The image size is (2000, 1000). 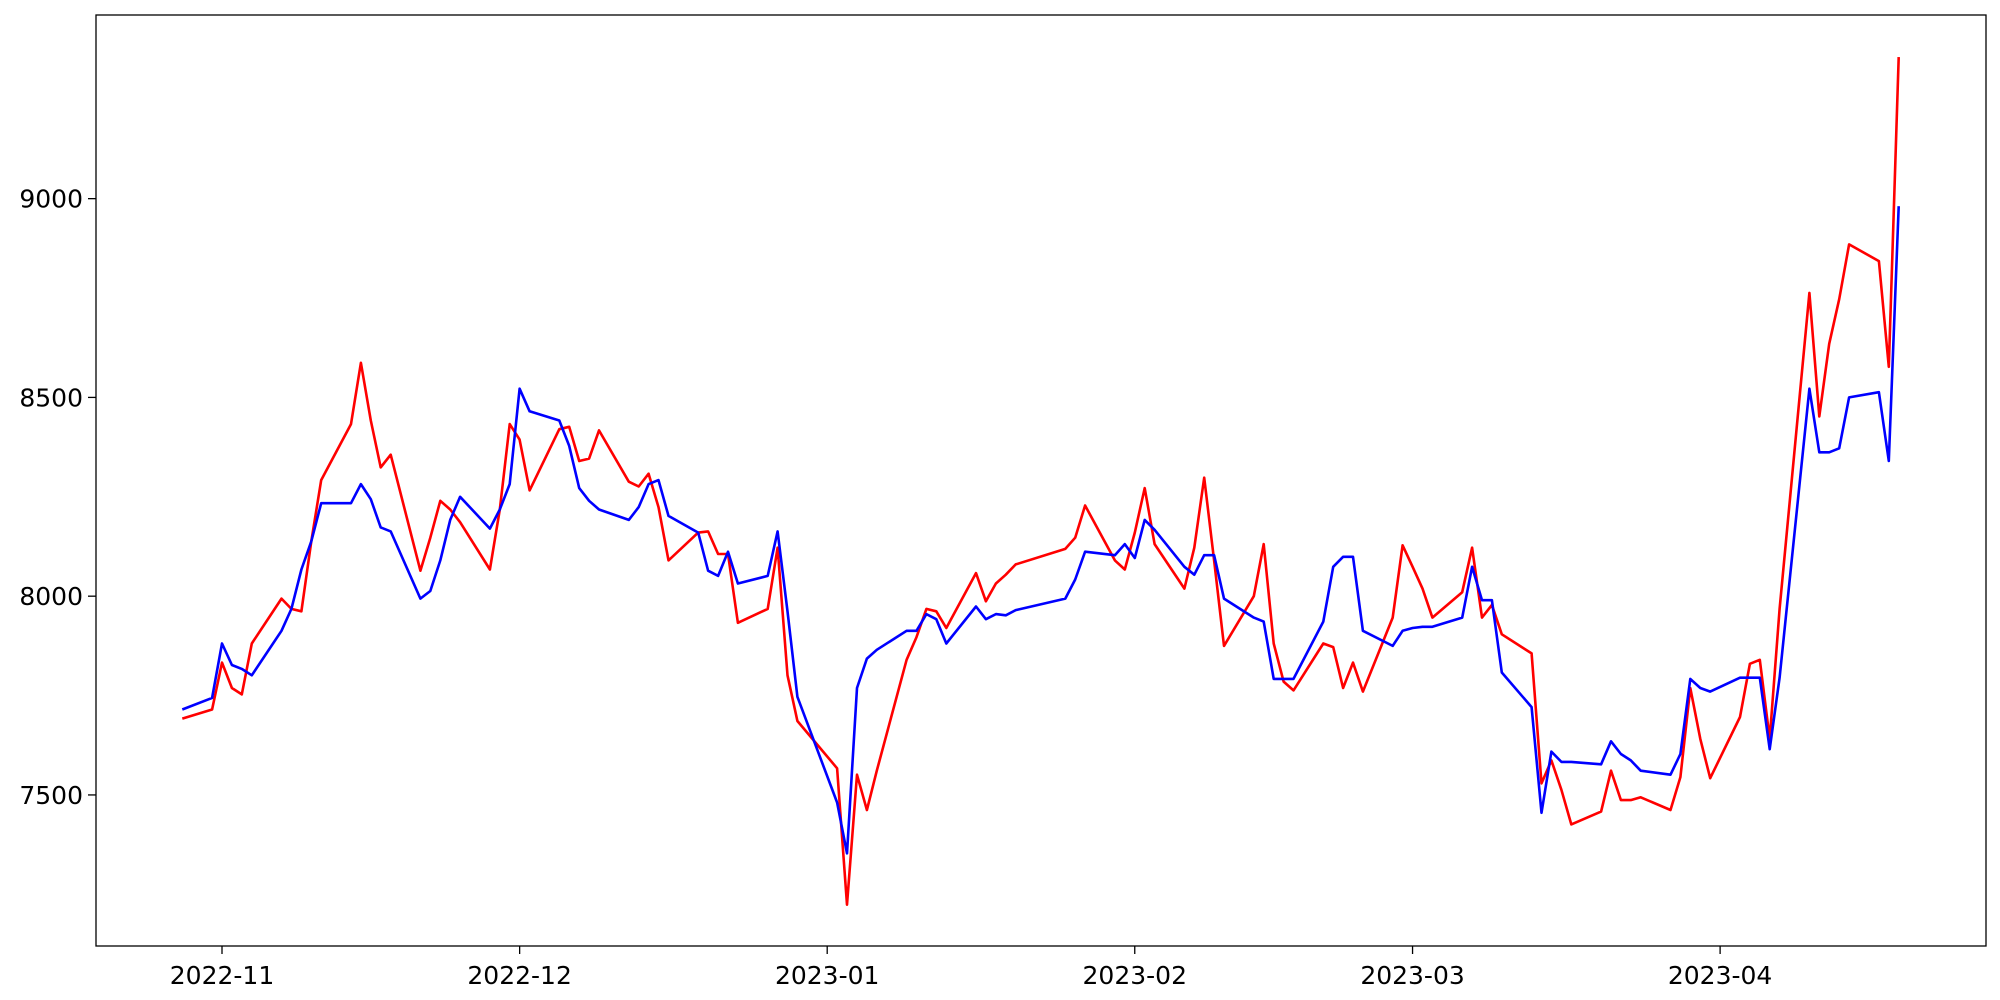 I want to click on x-tick-label: 2023-01, so click(x=827, y=975).